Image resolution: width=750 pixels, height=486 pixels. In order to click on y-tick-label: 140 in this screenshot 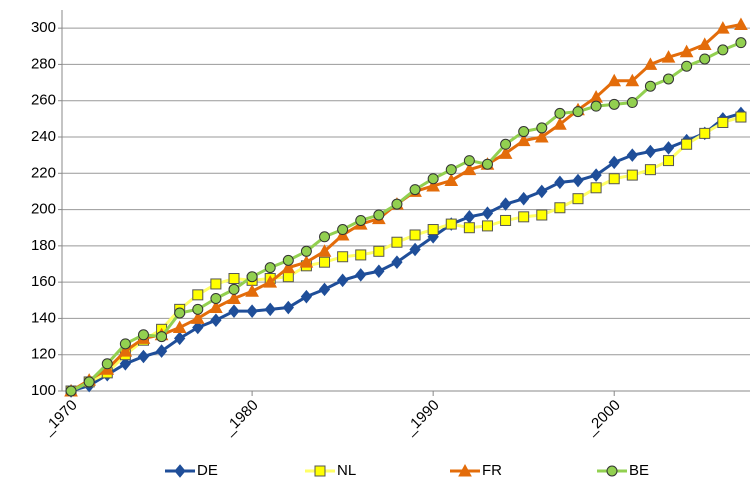, I will do `click(43, 317)`.